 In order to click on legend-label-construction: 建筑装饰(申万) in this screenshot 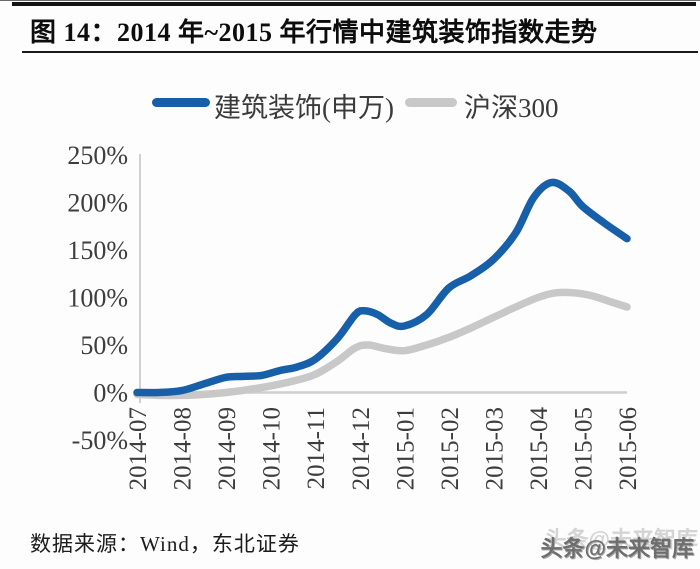, I will do `click(304, 108)`.